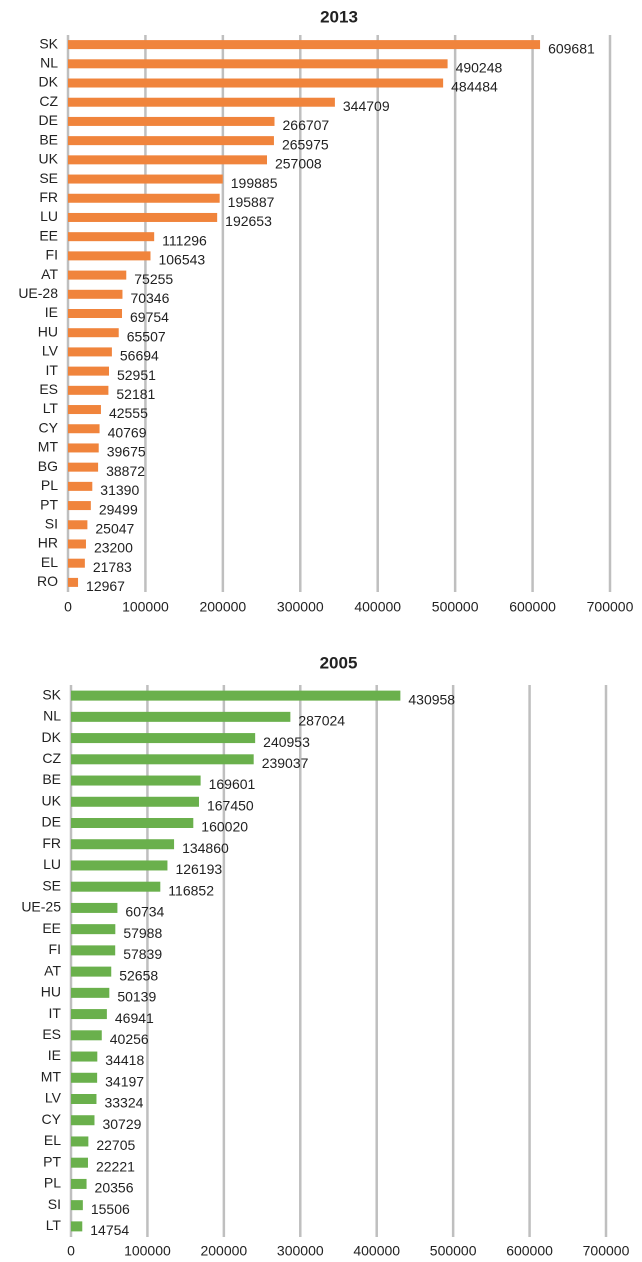 Image resolution: width=642 pixels, height=1262 pixels. Describe the element at coordinates (124, 1081) in the screenshot. I see `value-label: 34197` at that location.